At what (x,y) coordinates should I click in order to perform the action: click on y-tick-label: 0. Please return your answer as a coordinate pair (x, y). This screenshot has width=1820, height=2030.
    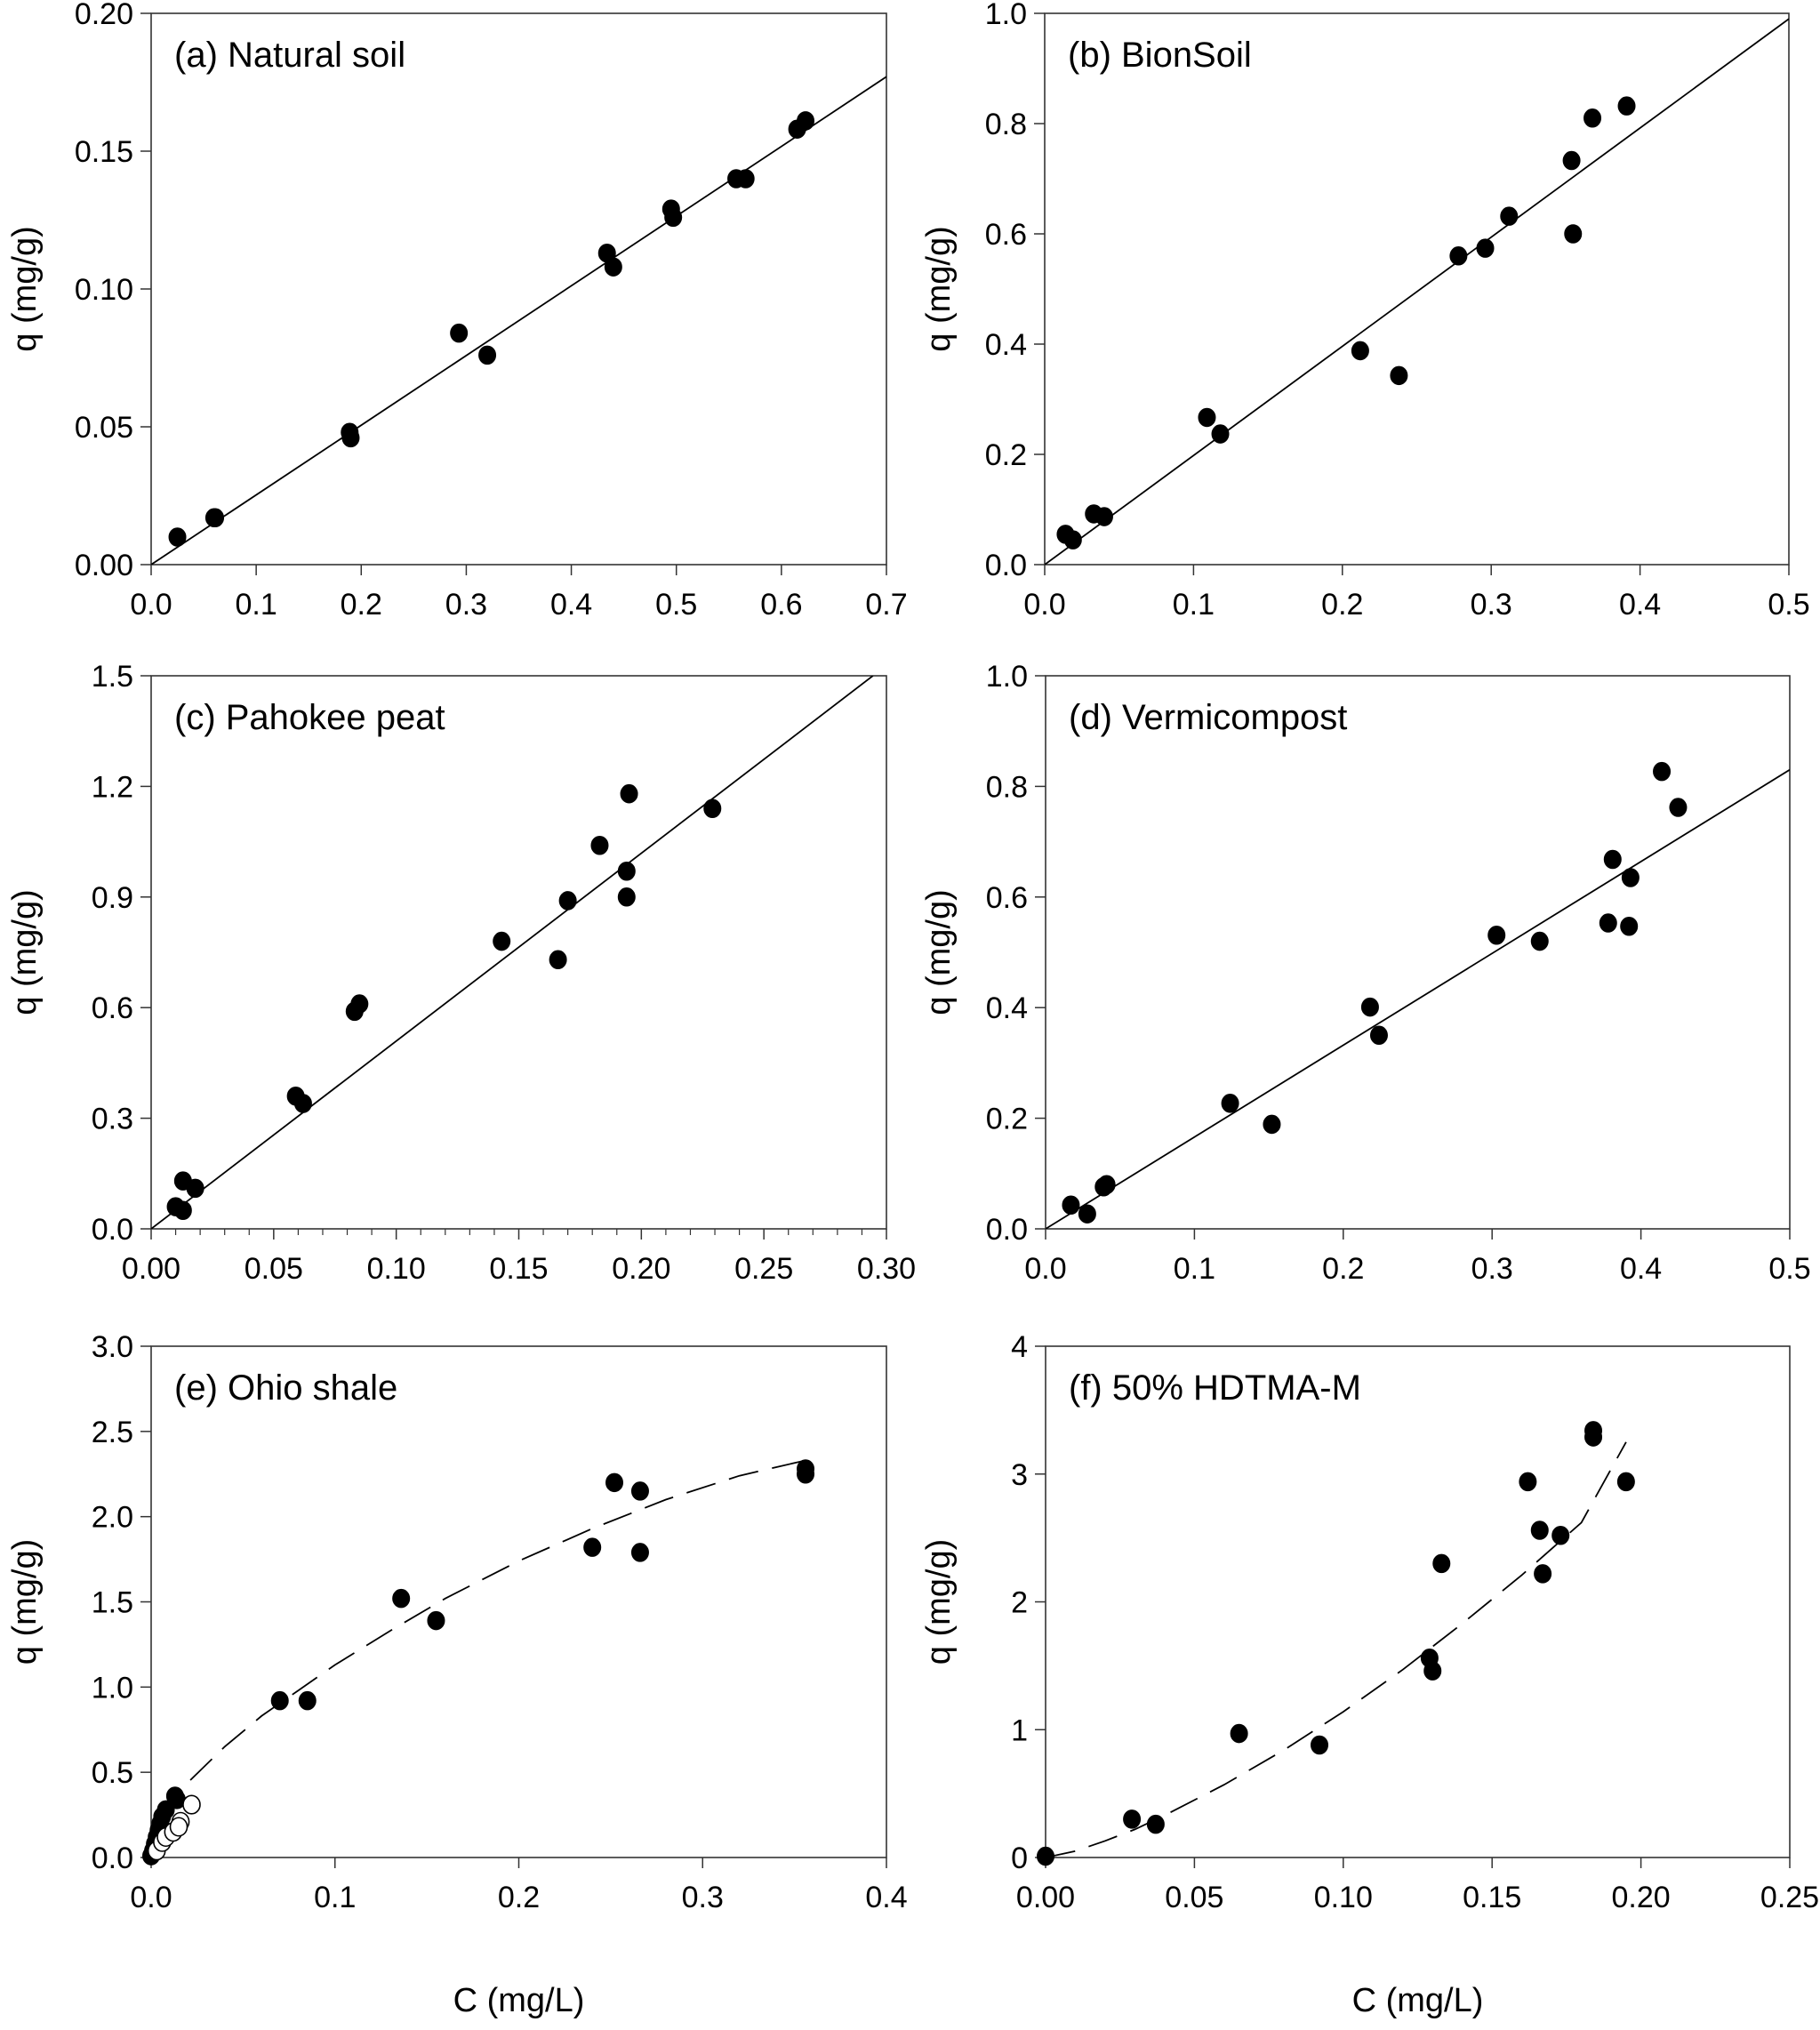
    Looking at the image, I should click on (1019, 1858).